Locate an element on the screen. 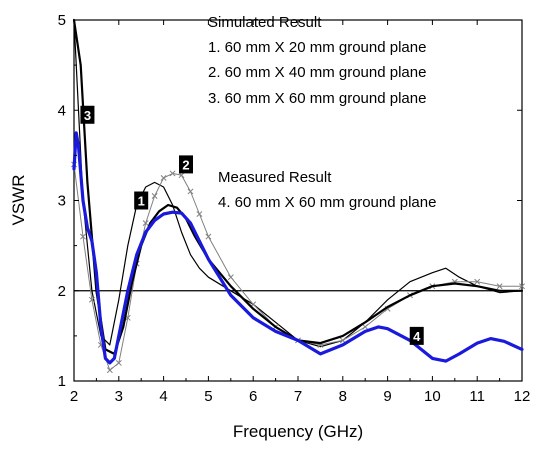 The image size is (534, 449). measured-heading: Measured Result is located at coordinates (275, 177).